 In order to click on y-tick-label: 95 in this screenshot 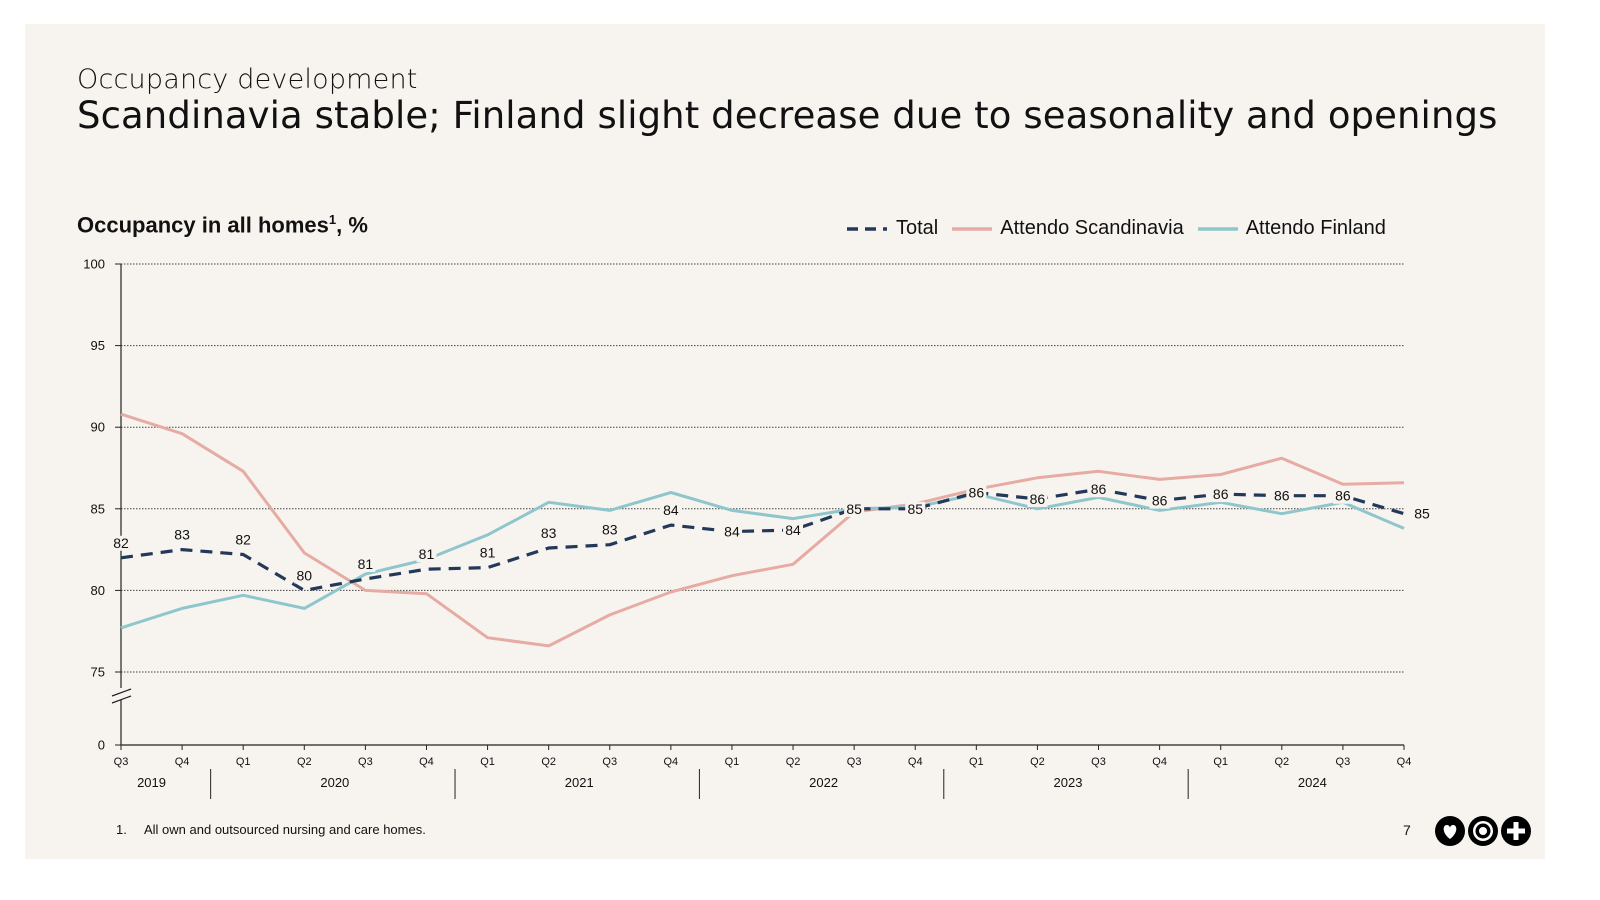, I will do `click(98, 345)`.